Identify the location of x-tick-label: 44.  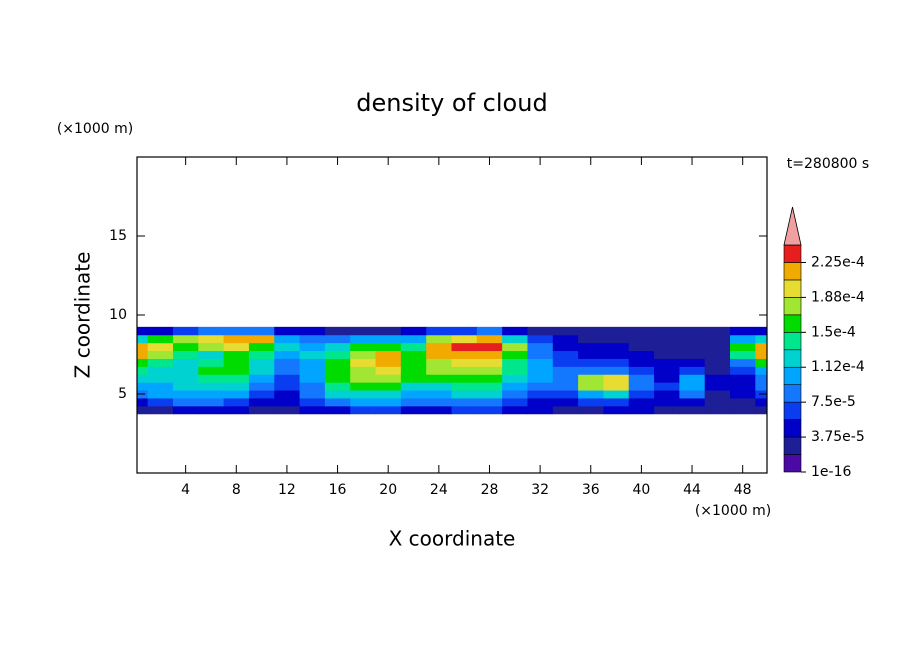
(692, 490).